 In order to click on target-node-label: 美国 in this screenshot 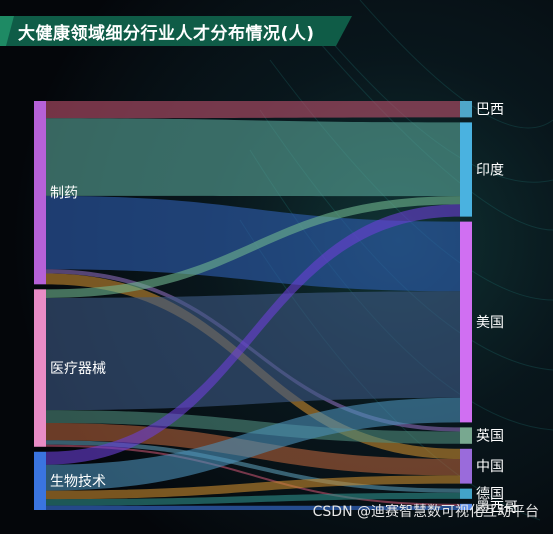, I will do `click(490, 323)`.